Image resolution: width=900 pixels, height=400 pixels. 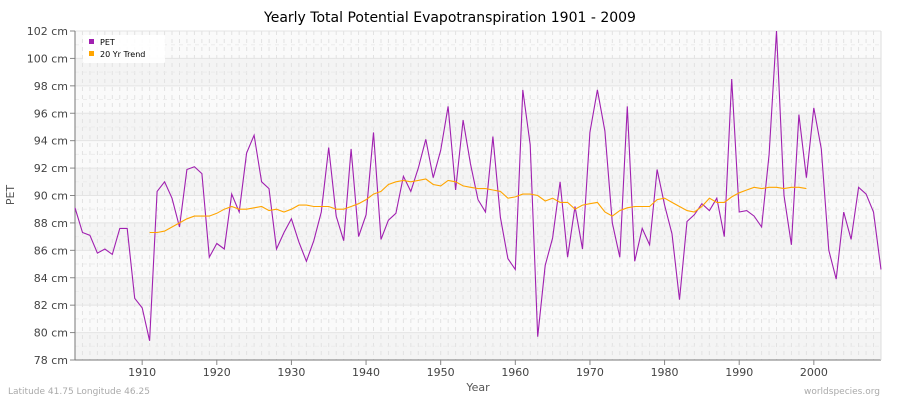 I want to click on x-tick-label: 1950, so click(x=441, y=372).